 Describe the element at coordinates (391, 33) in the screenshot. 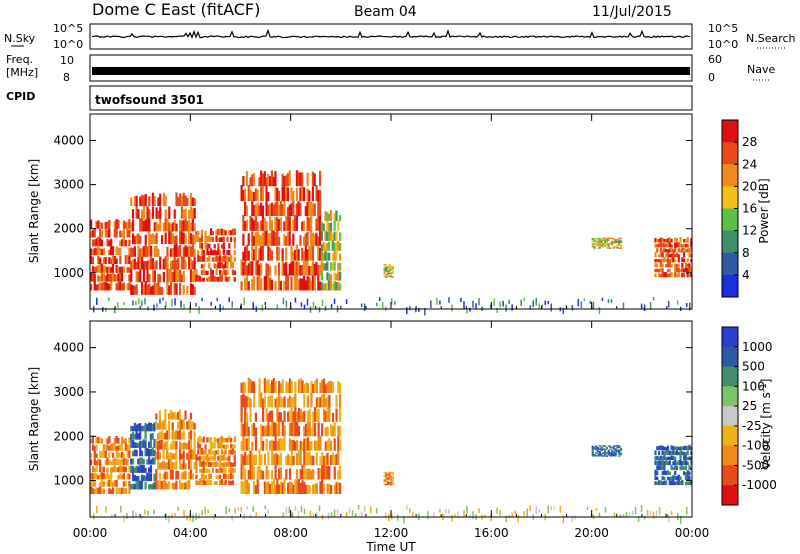

I see `nsky-trace` at that location.